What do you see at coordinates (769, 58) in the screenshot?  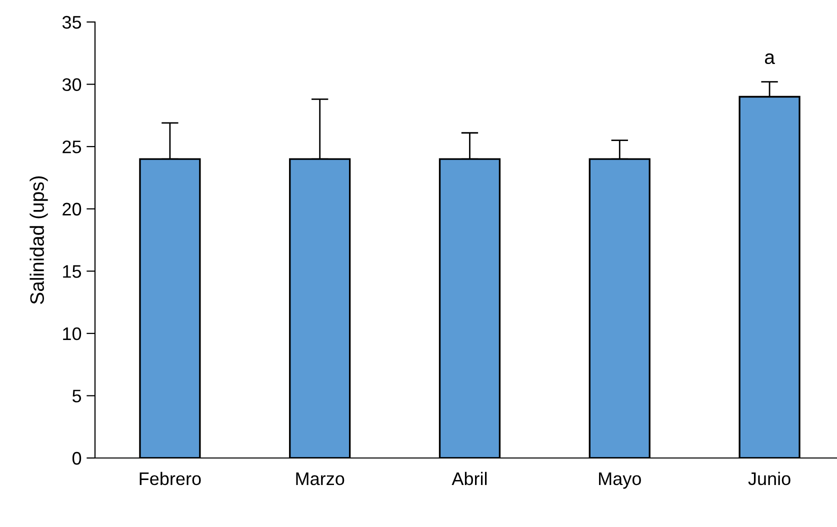 I see `annotation: a` at bounding box center [769, 58].